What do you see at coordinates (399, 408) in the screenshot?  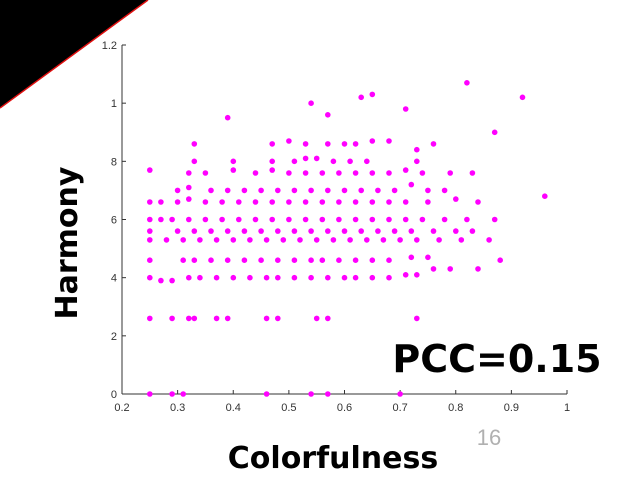 I see `x-tick-label: 0.7` at bounding box center [399, 408].